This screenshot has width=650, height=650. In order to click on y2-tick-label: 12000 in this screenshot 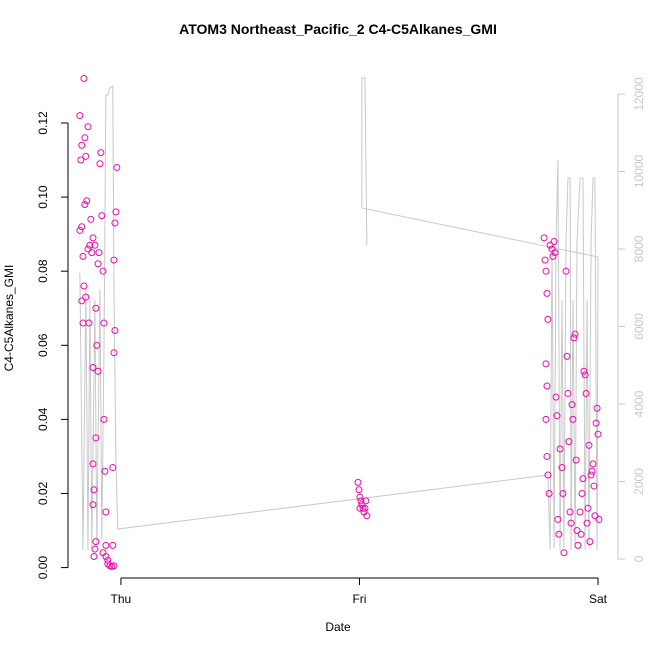, I will do `click(639, 94)`.